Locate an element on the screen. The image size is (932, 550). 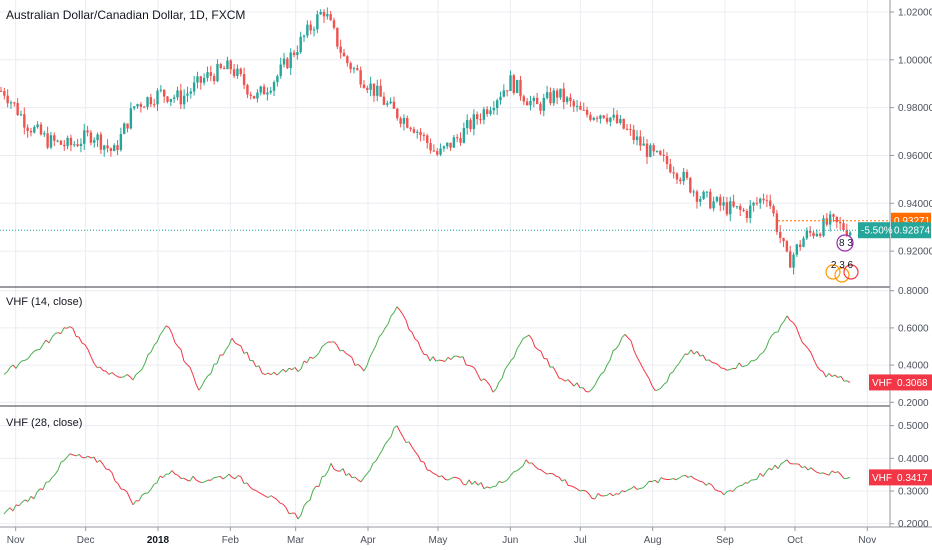
price-scale-tick: 0.96000 is located at coordinates (915, 156).